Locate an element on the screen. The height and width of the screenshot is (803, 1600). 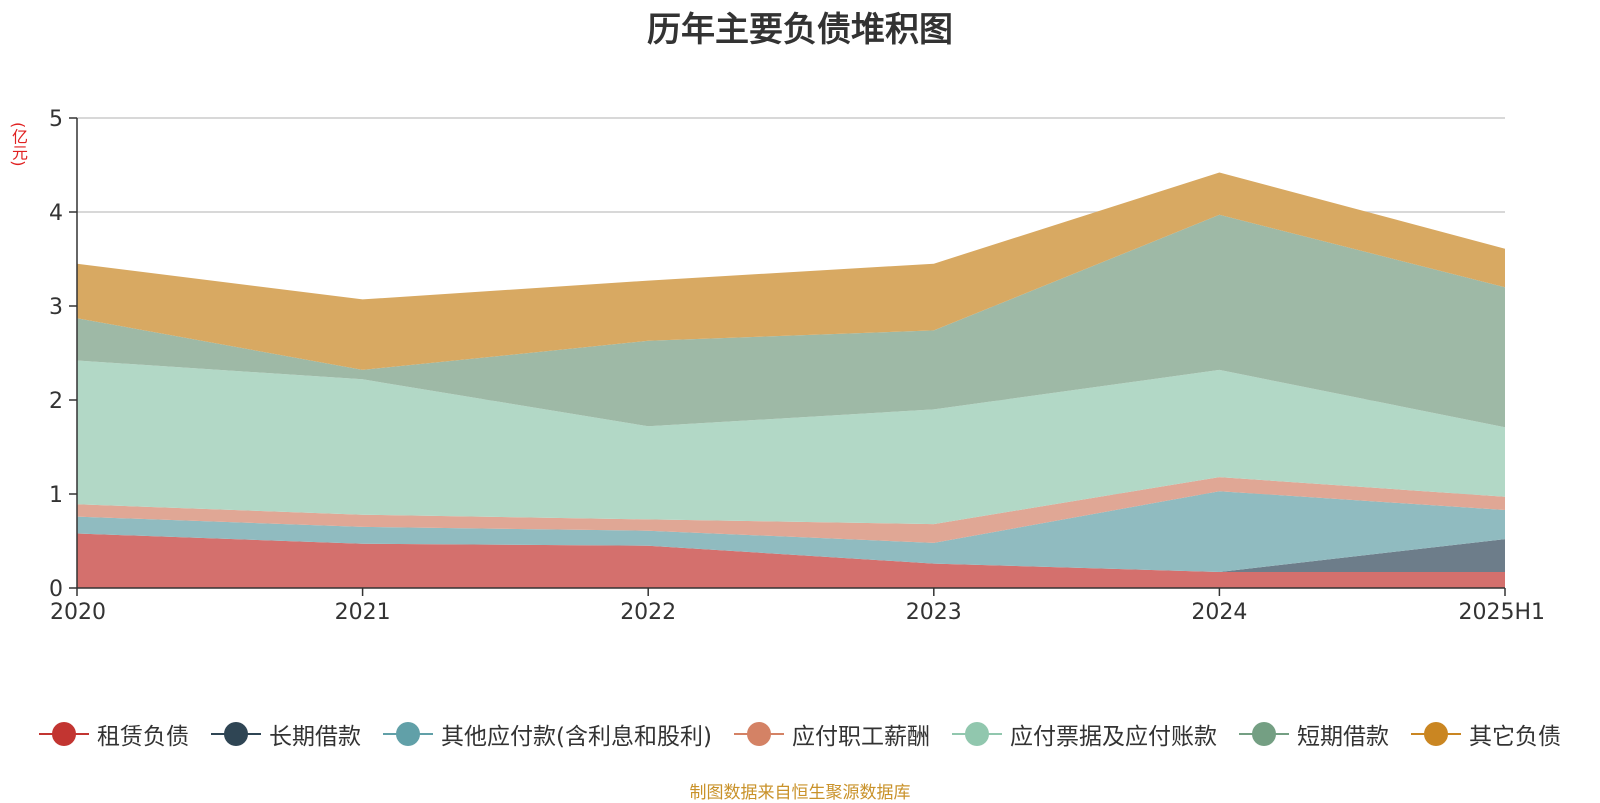
x-tick-label-1: 2021 is located at coordinates (363, 612).